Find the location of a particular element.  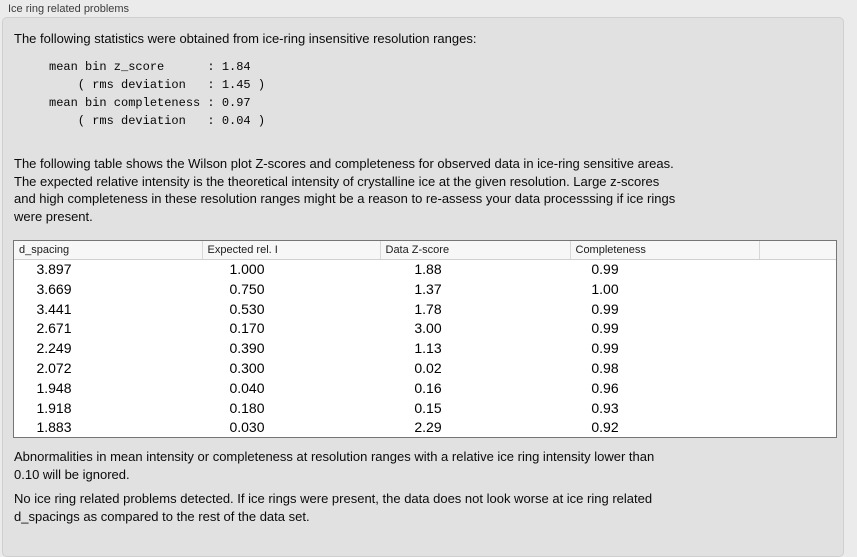

table-row: 3.441 0.530 1.78 0.99 is located at coordinates (425, 310).